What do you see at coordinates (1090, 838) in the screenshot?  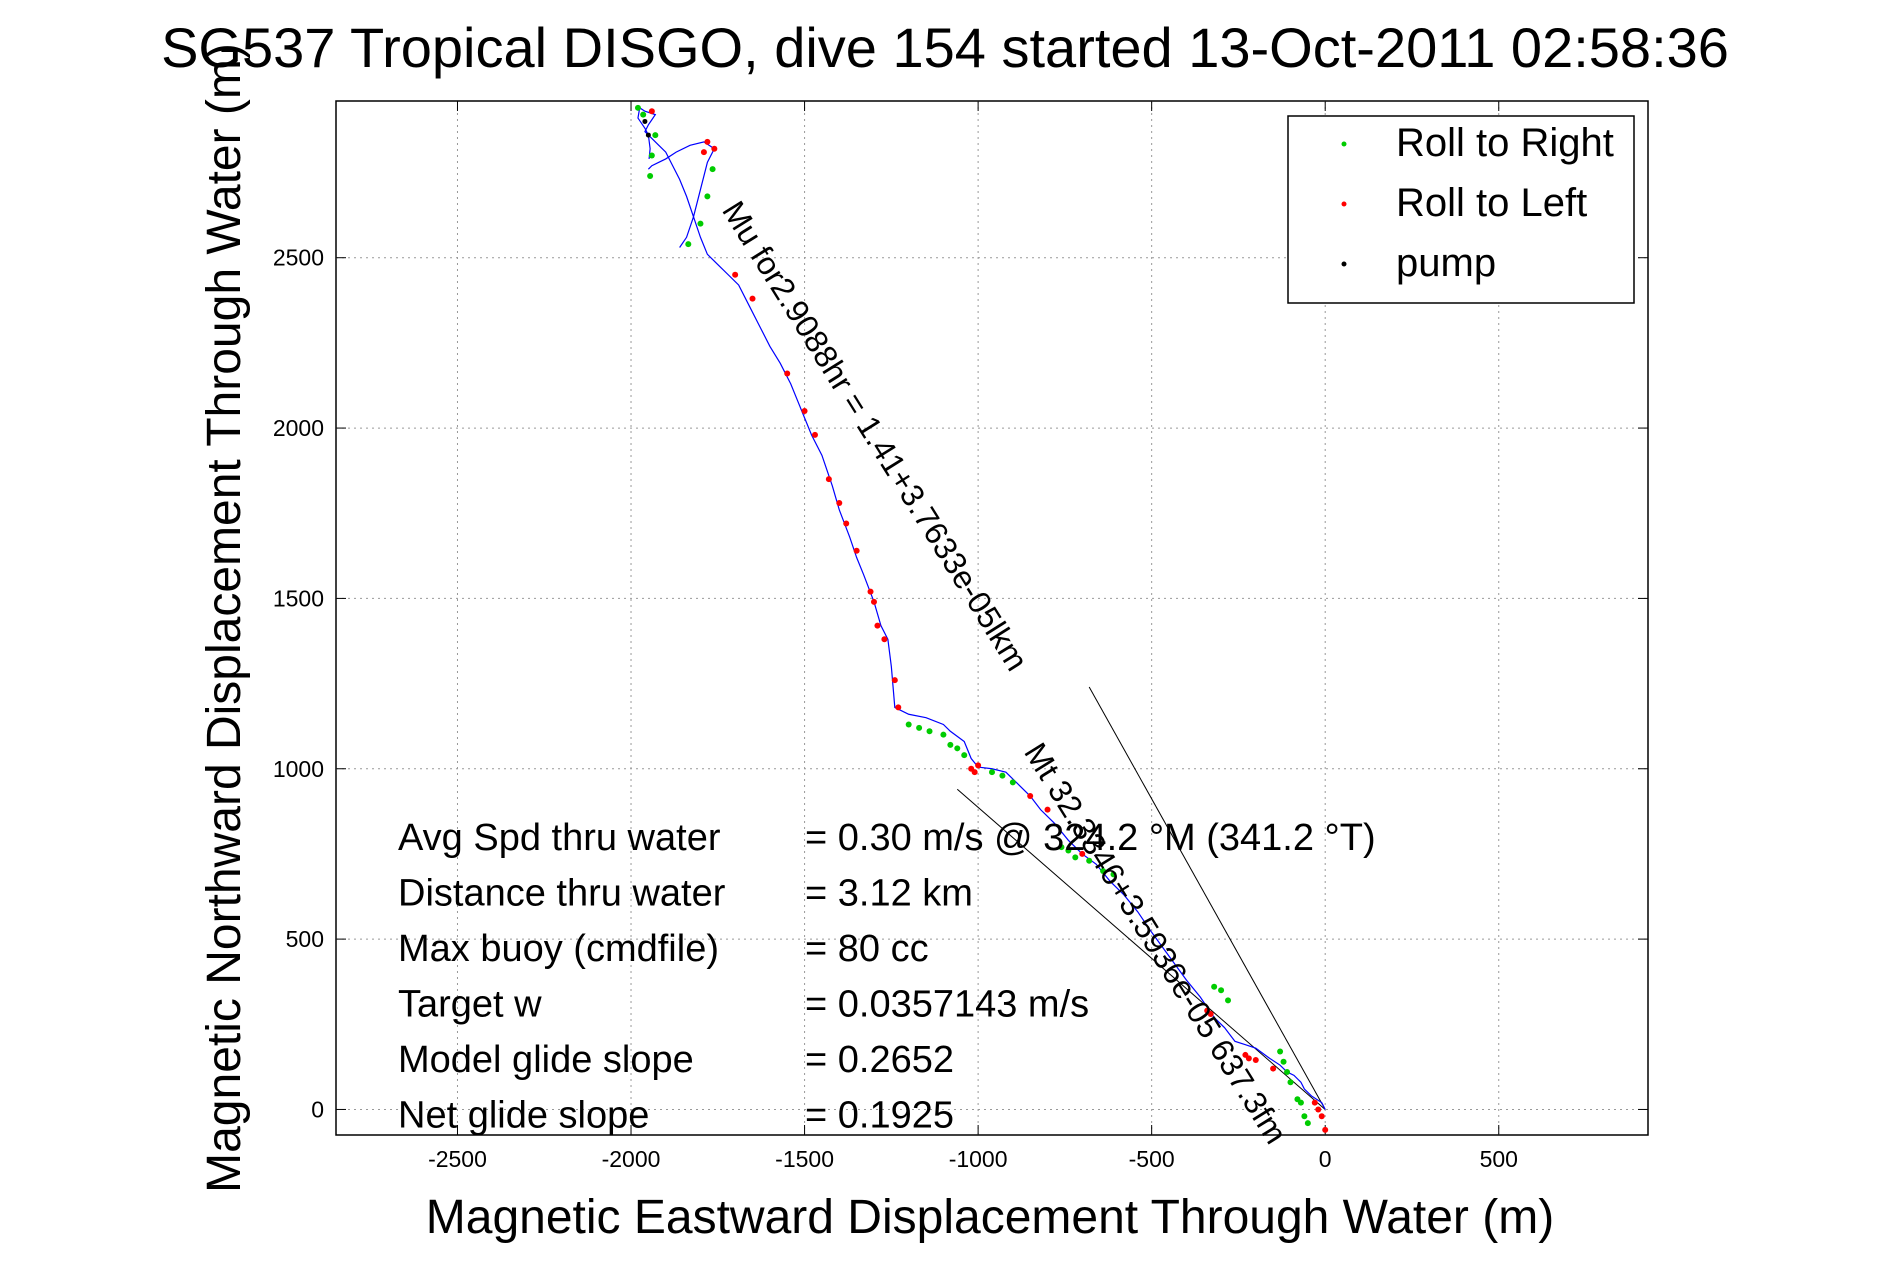 I see `stat-value: = 0.30 m/s @ 324.2 °M (341.2 °T)` at bounding box center [1090, 838].